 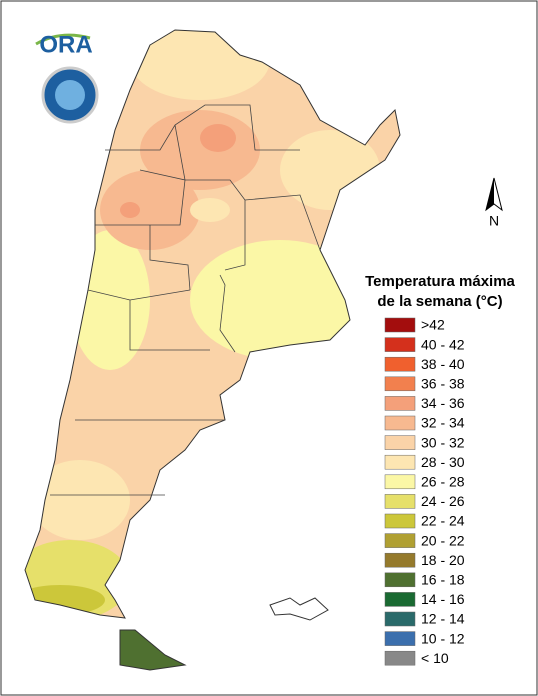 What do you see at coordinates (443, 462) in the screenshot?
I see `legend-label: 28 - 30` at bounding box center [443, 462].